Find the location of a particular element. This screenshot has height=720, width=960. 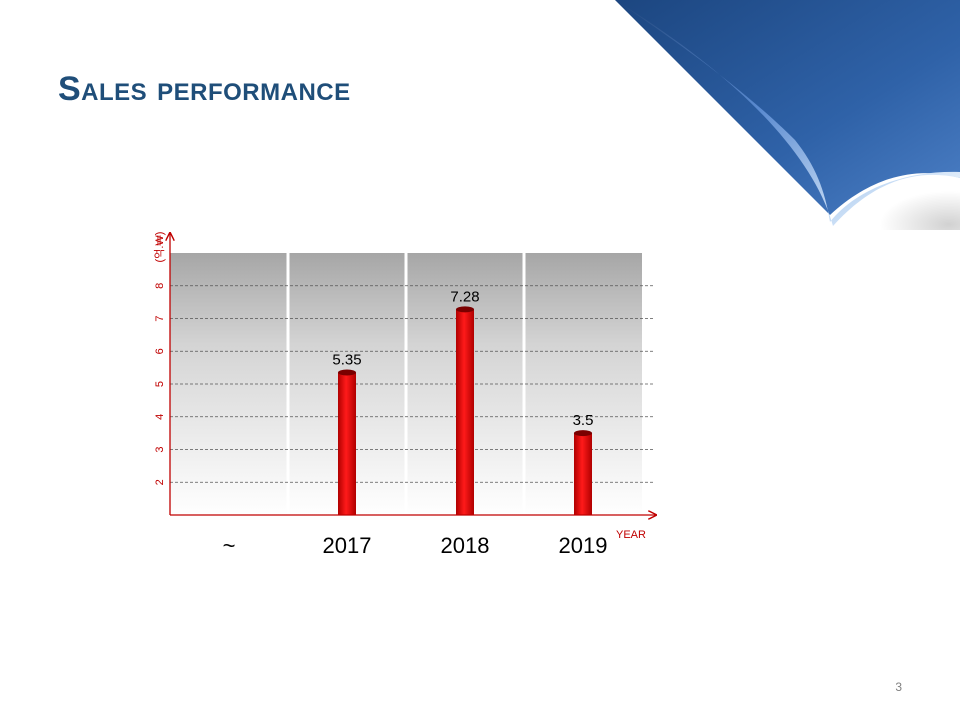

x-axis-title: YEAR is located at coordinates (631, 535).